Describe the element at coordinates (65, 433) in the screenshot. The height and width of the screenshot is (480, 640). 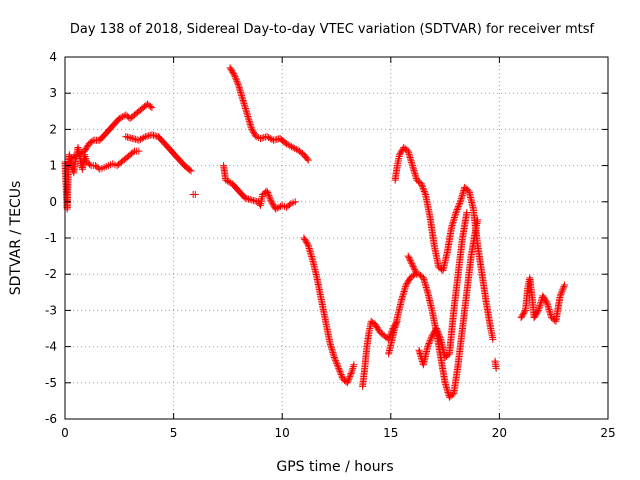
I see `x-tick-label: 0` at that location.